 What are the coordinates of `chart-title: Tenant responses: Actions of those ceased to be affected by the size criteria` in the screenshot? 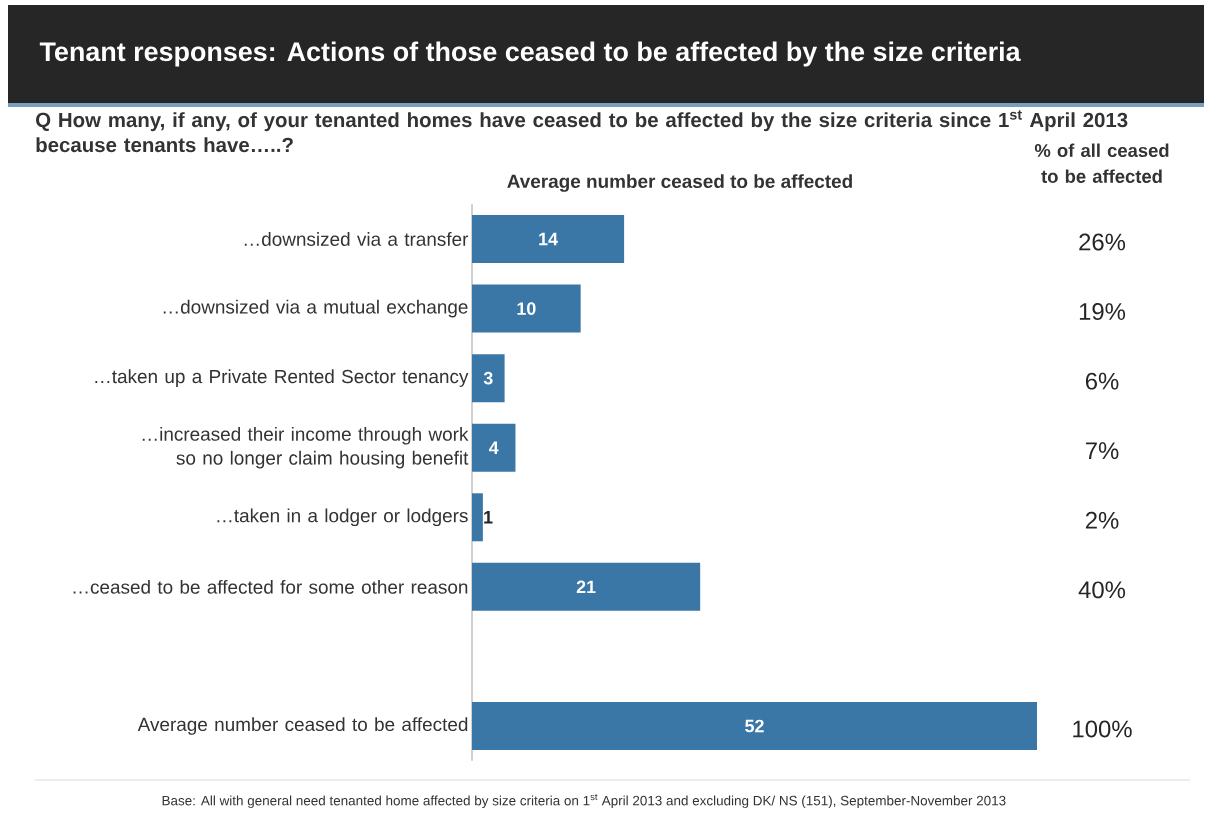 It's located at (530, 54).